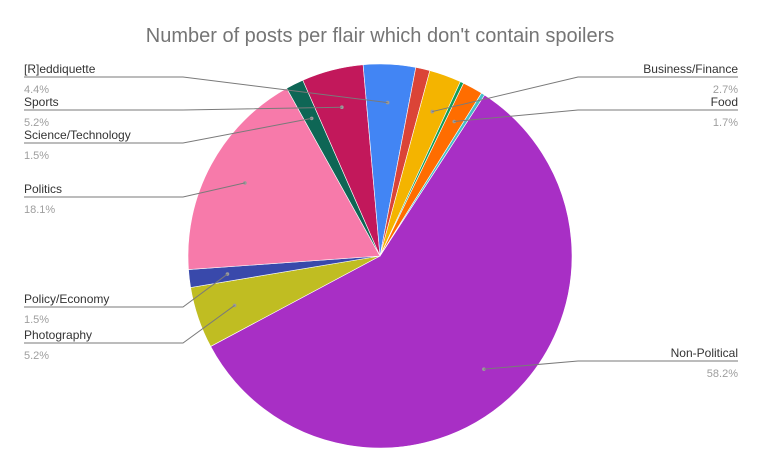 Image resolution: width=761 pixels, height=470 pixels. Describe the element at coordinates (725, 123) in the screenshot. I see `label-percent-food: 1.7%` at that location.